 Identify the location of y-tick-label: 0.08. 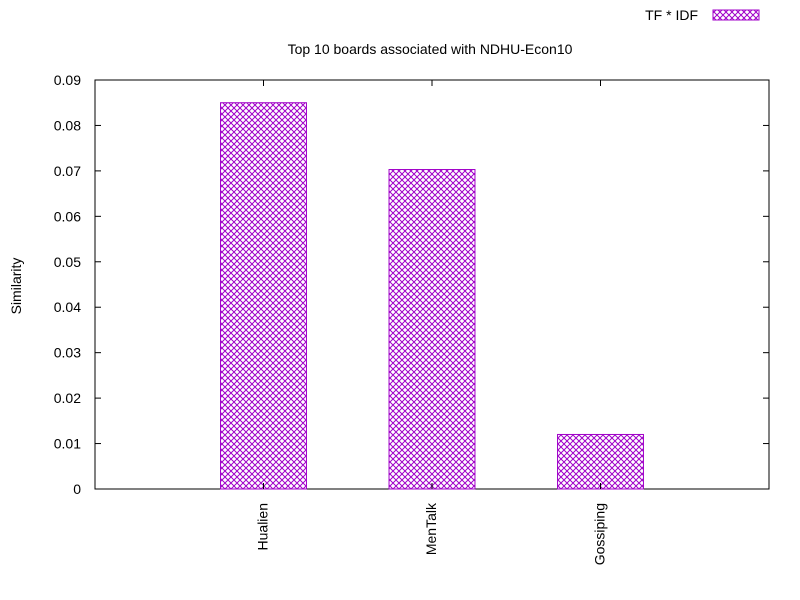
(67, 125).